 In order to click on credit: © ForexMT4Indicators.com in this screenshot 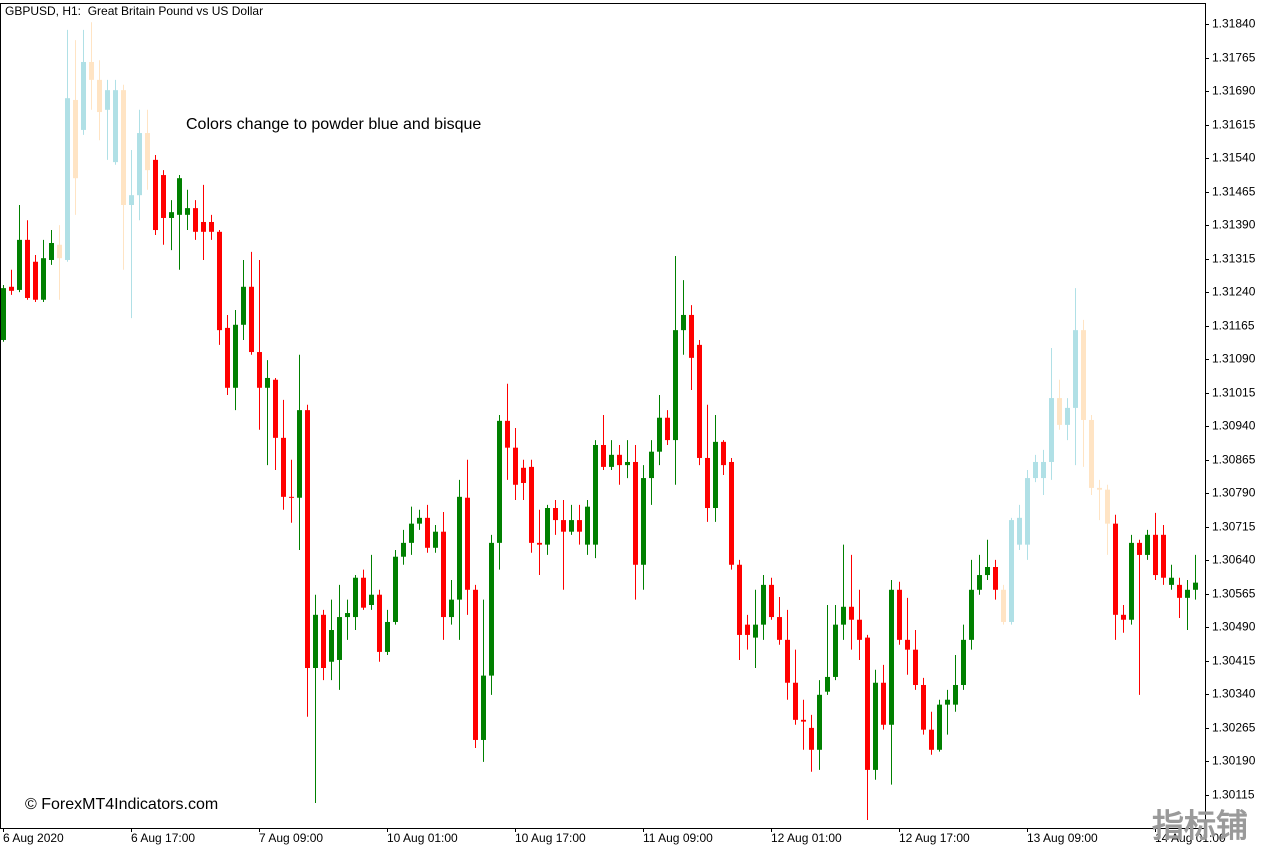, I will do `click(121, 804)`.